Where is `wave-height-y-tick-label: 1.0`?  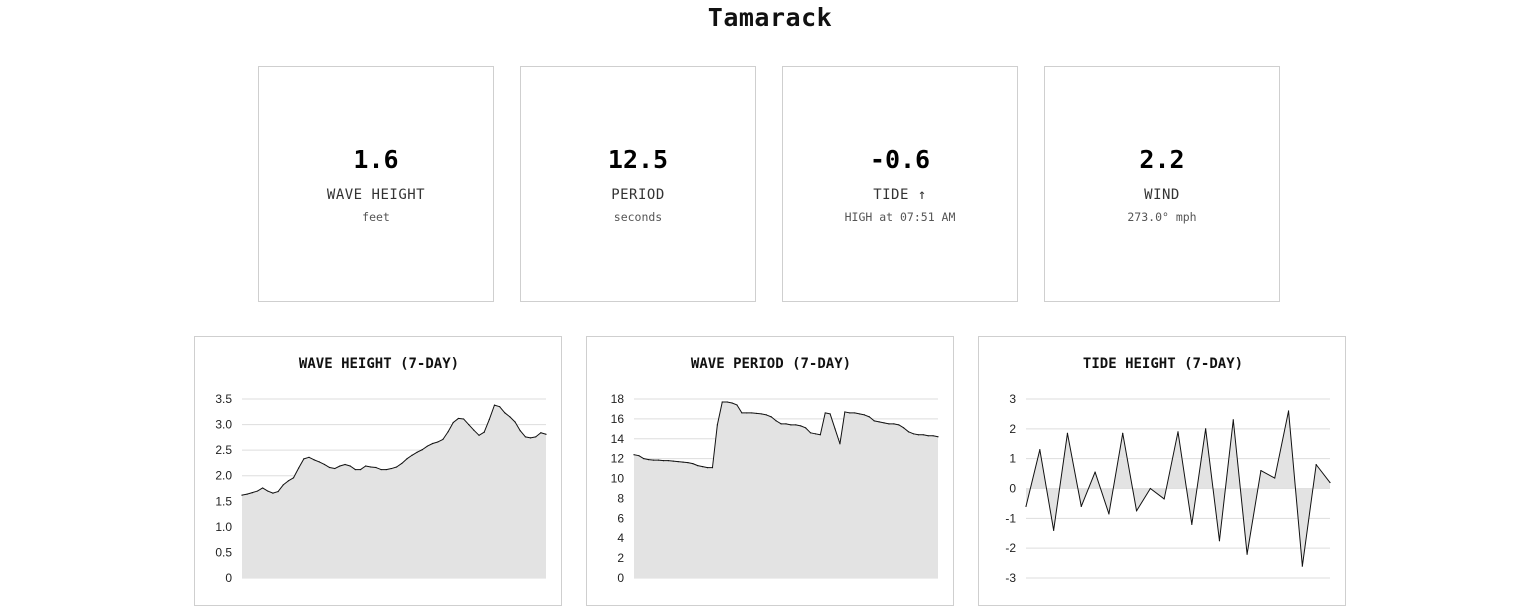
wave-height-y-tick-label: 1.0 is located at coordinates (223, 527).